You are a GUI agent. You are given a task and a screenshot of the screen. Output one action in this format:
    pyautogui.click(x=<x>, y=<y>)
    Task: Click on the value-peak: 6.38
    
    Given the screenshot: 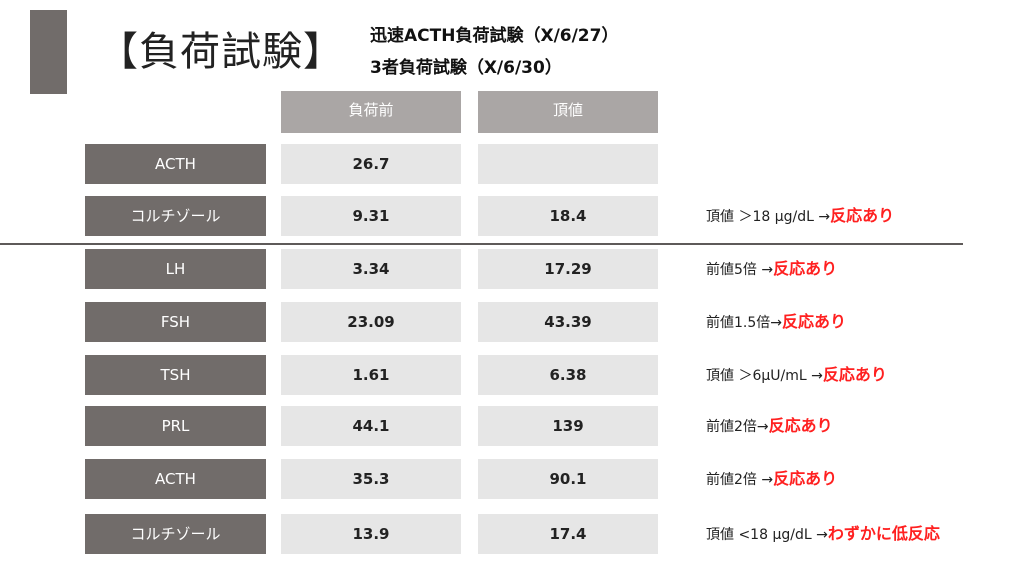 What is the action you would take?
    pyautogui.click(x=568, y=375)
    